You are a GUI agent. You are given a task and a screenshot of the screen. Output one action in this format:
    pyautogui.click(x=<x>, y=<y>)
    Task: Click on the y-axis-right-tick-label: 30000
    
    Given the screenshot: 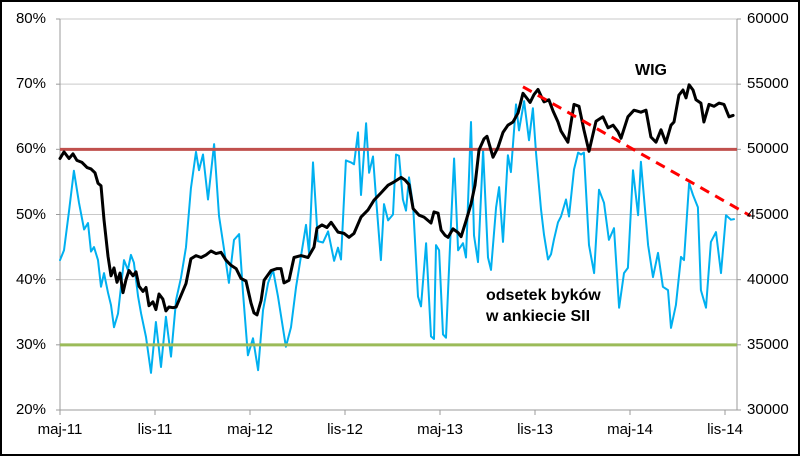 What is the action you would take?
    pyautogui.click(x=768, y=409)
    